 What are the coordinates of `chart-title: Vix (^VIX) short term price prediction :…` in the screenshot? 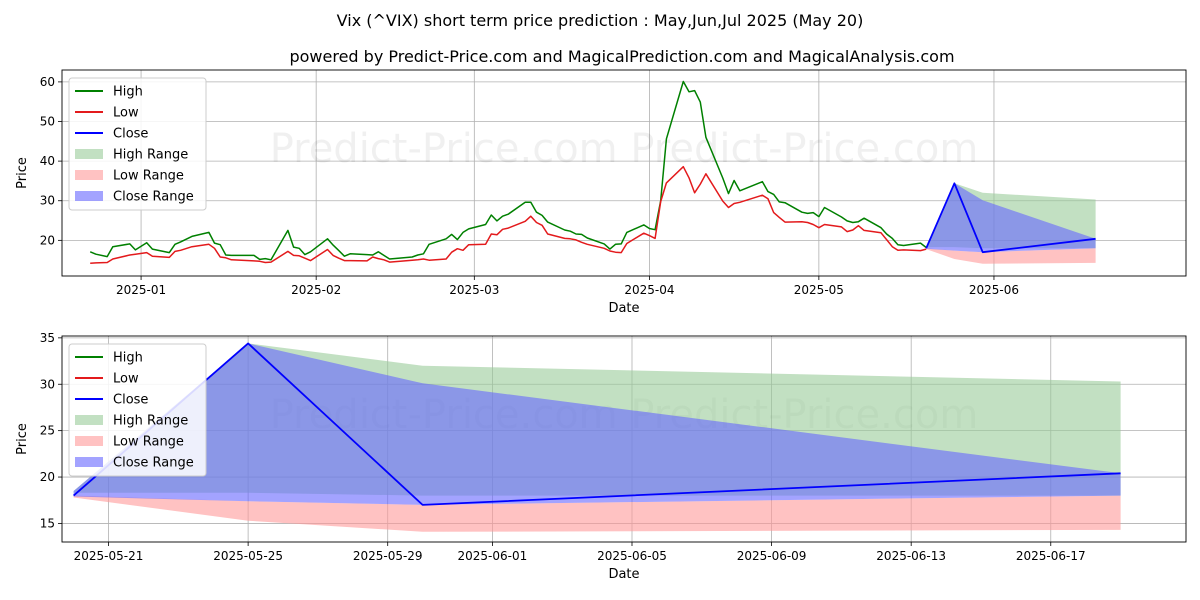 It's located at (600, 20).